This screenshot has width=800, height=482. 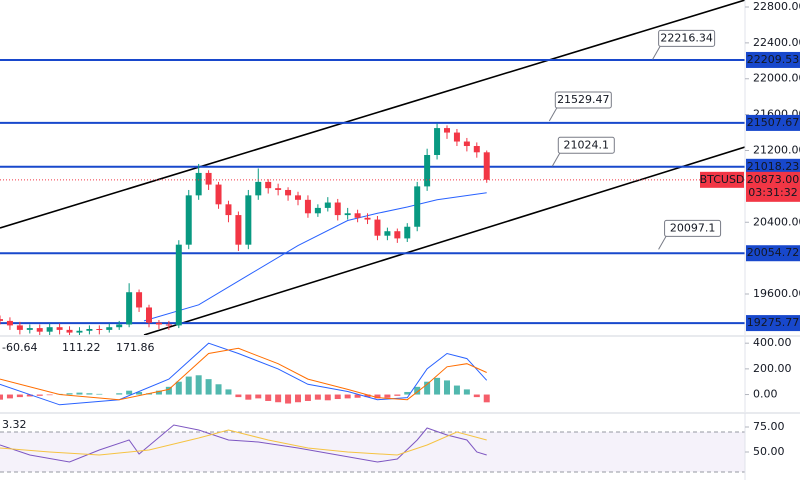 What do you see at coordinates (315, 257) in the screenshot?
I see `moving-average` at bounding box center [315, 257].